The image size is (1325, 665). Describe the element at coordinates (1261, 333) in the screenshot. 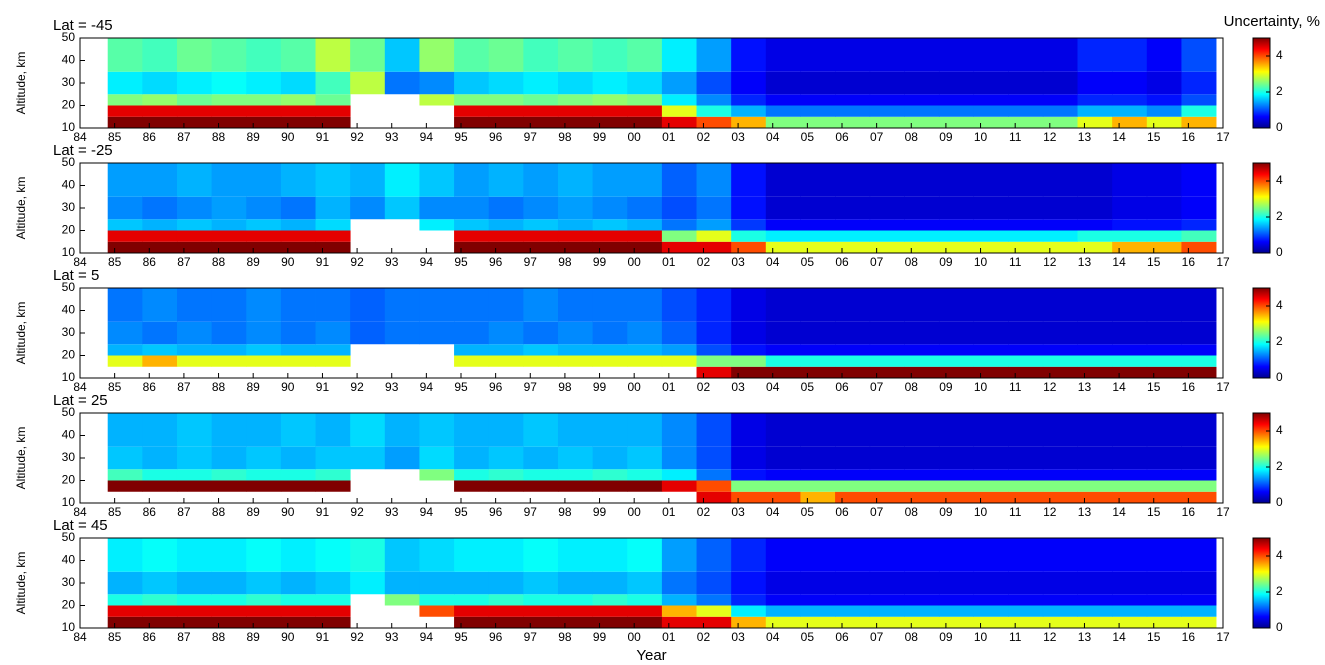

I see `colorbar` at that location.